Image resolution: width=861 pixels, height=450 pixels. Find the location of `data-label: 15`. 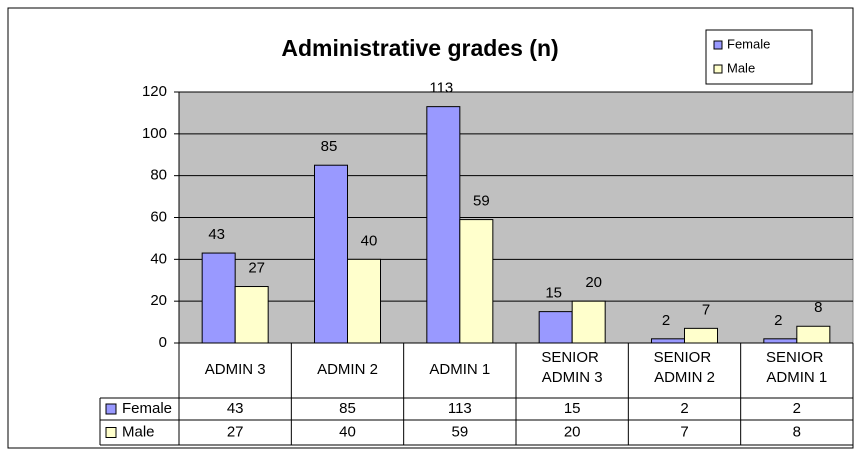

data-label: 15 is located at coordinates (553, 293).